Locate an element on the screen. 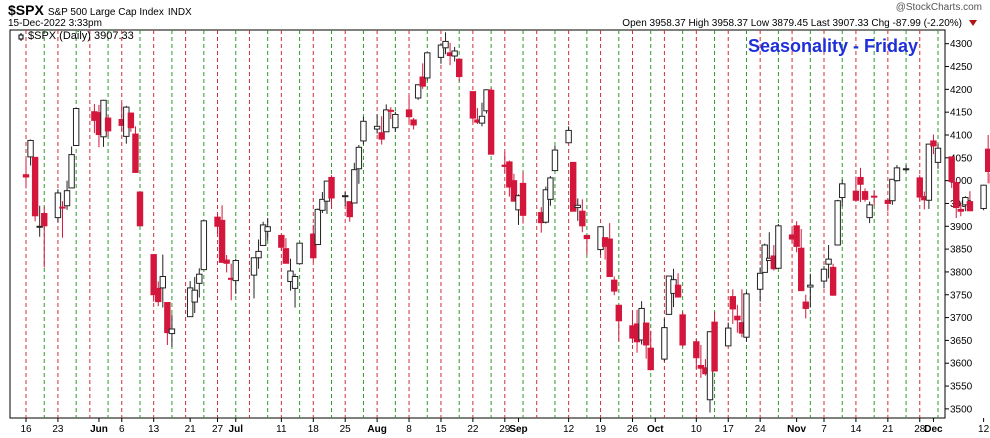 The width and height of the screenshot is (990, 438). x-tick-label: Sep is located at coordinates (518, 429).